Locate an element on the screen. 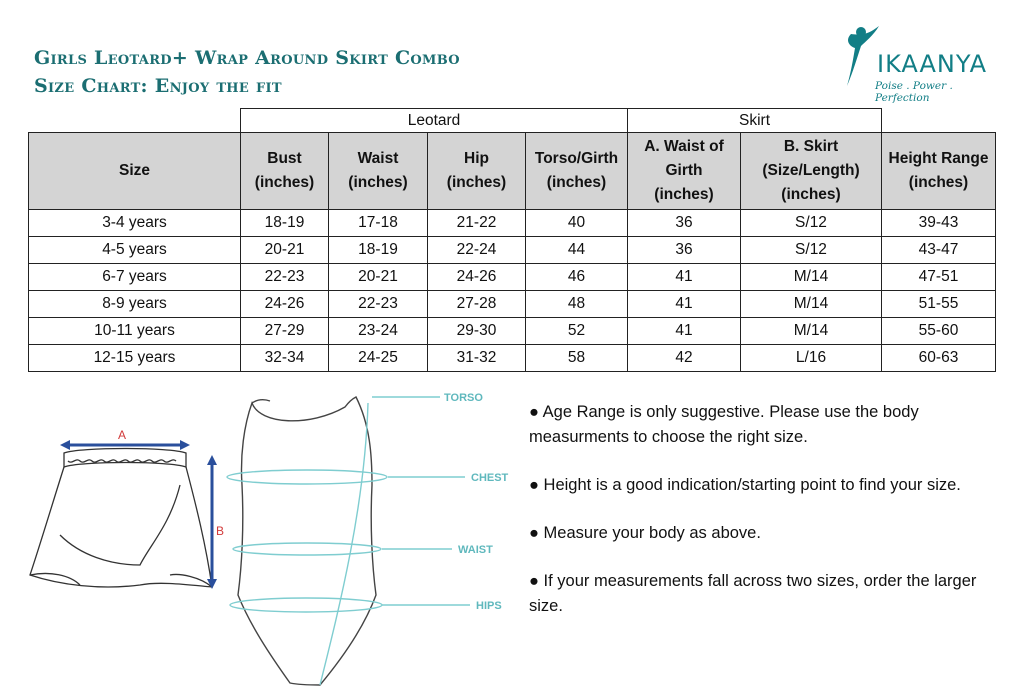  table-cell: 24-25 is located at coordinates (378, 358).